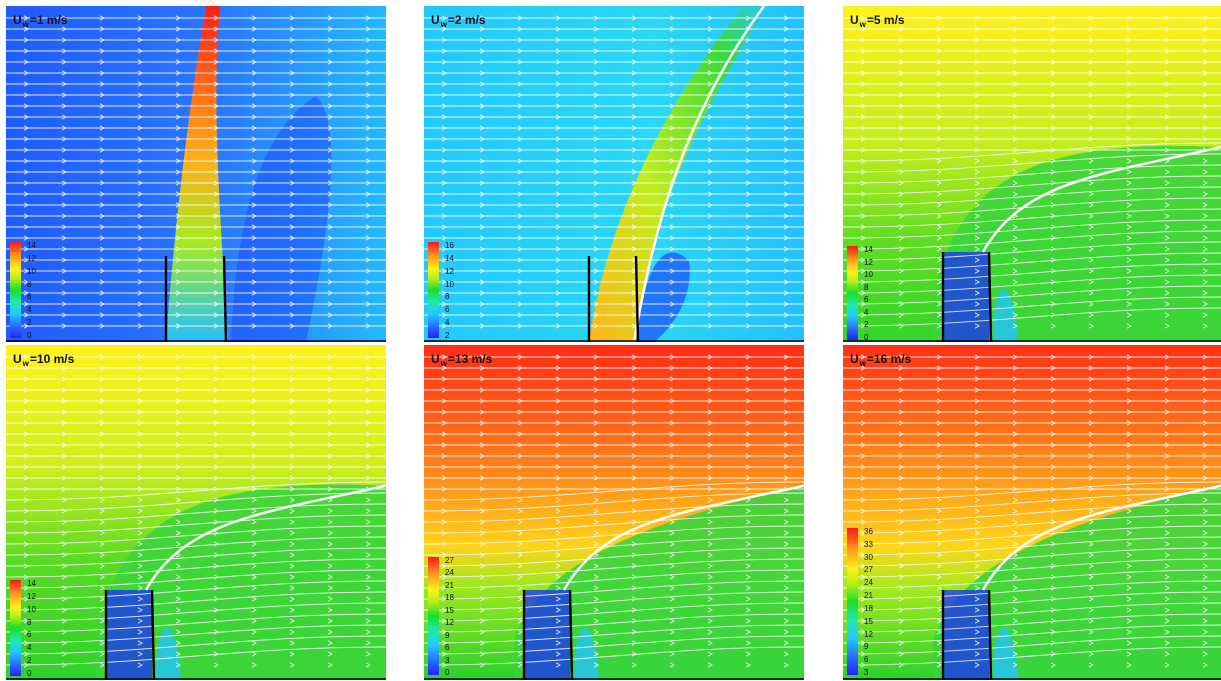 The height and width of the screenshot is (681, 1221). What do you see at coordinates (1005, 315) in the screenshot?
I see `cavity-flow` at bounding box center [1005, 315].